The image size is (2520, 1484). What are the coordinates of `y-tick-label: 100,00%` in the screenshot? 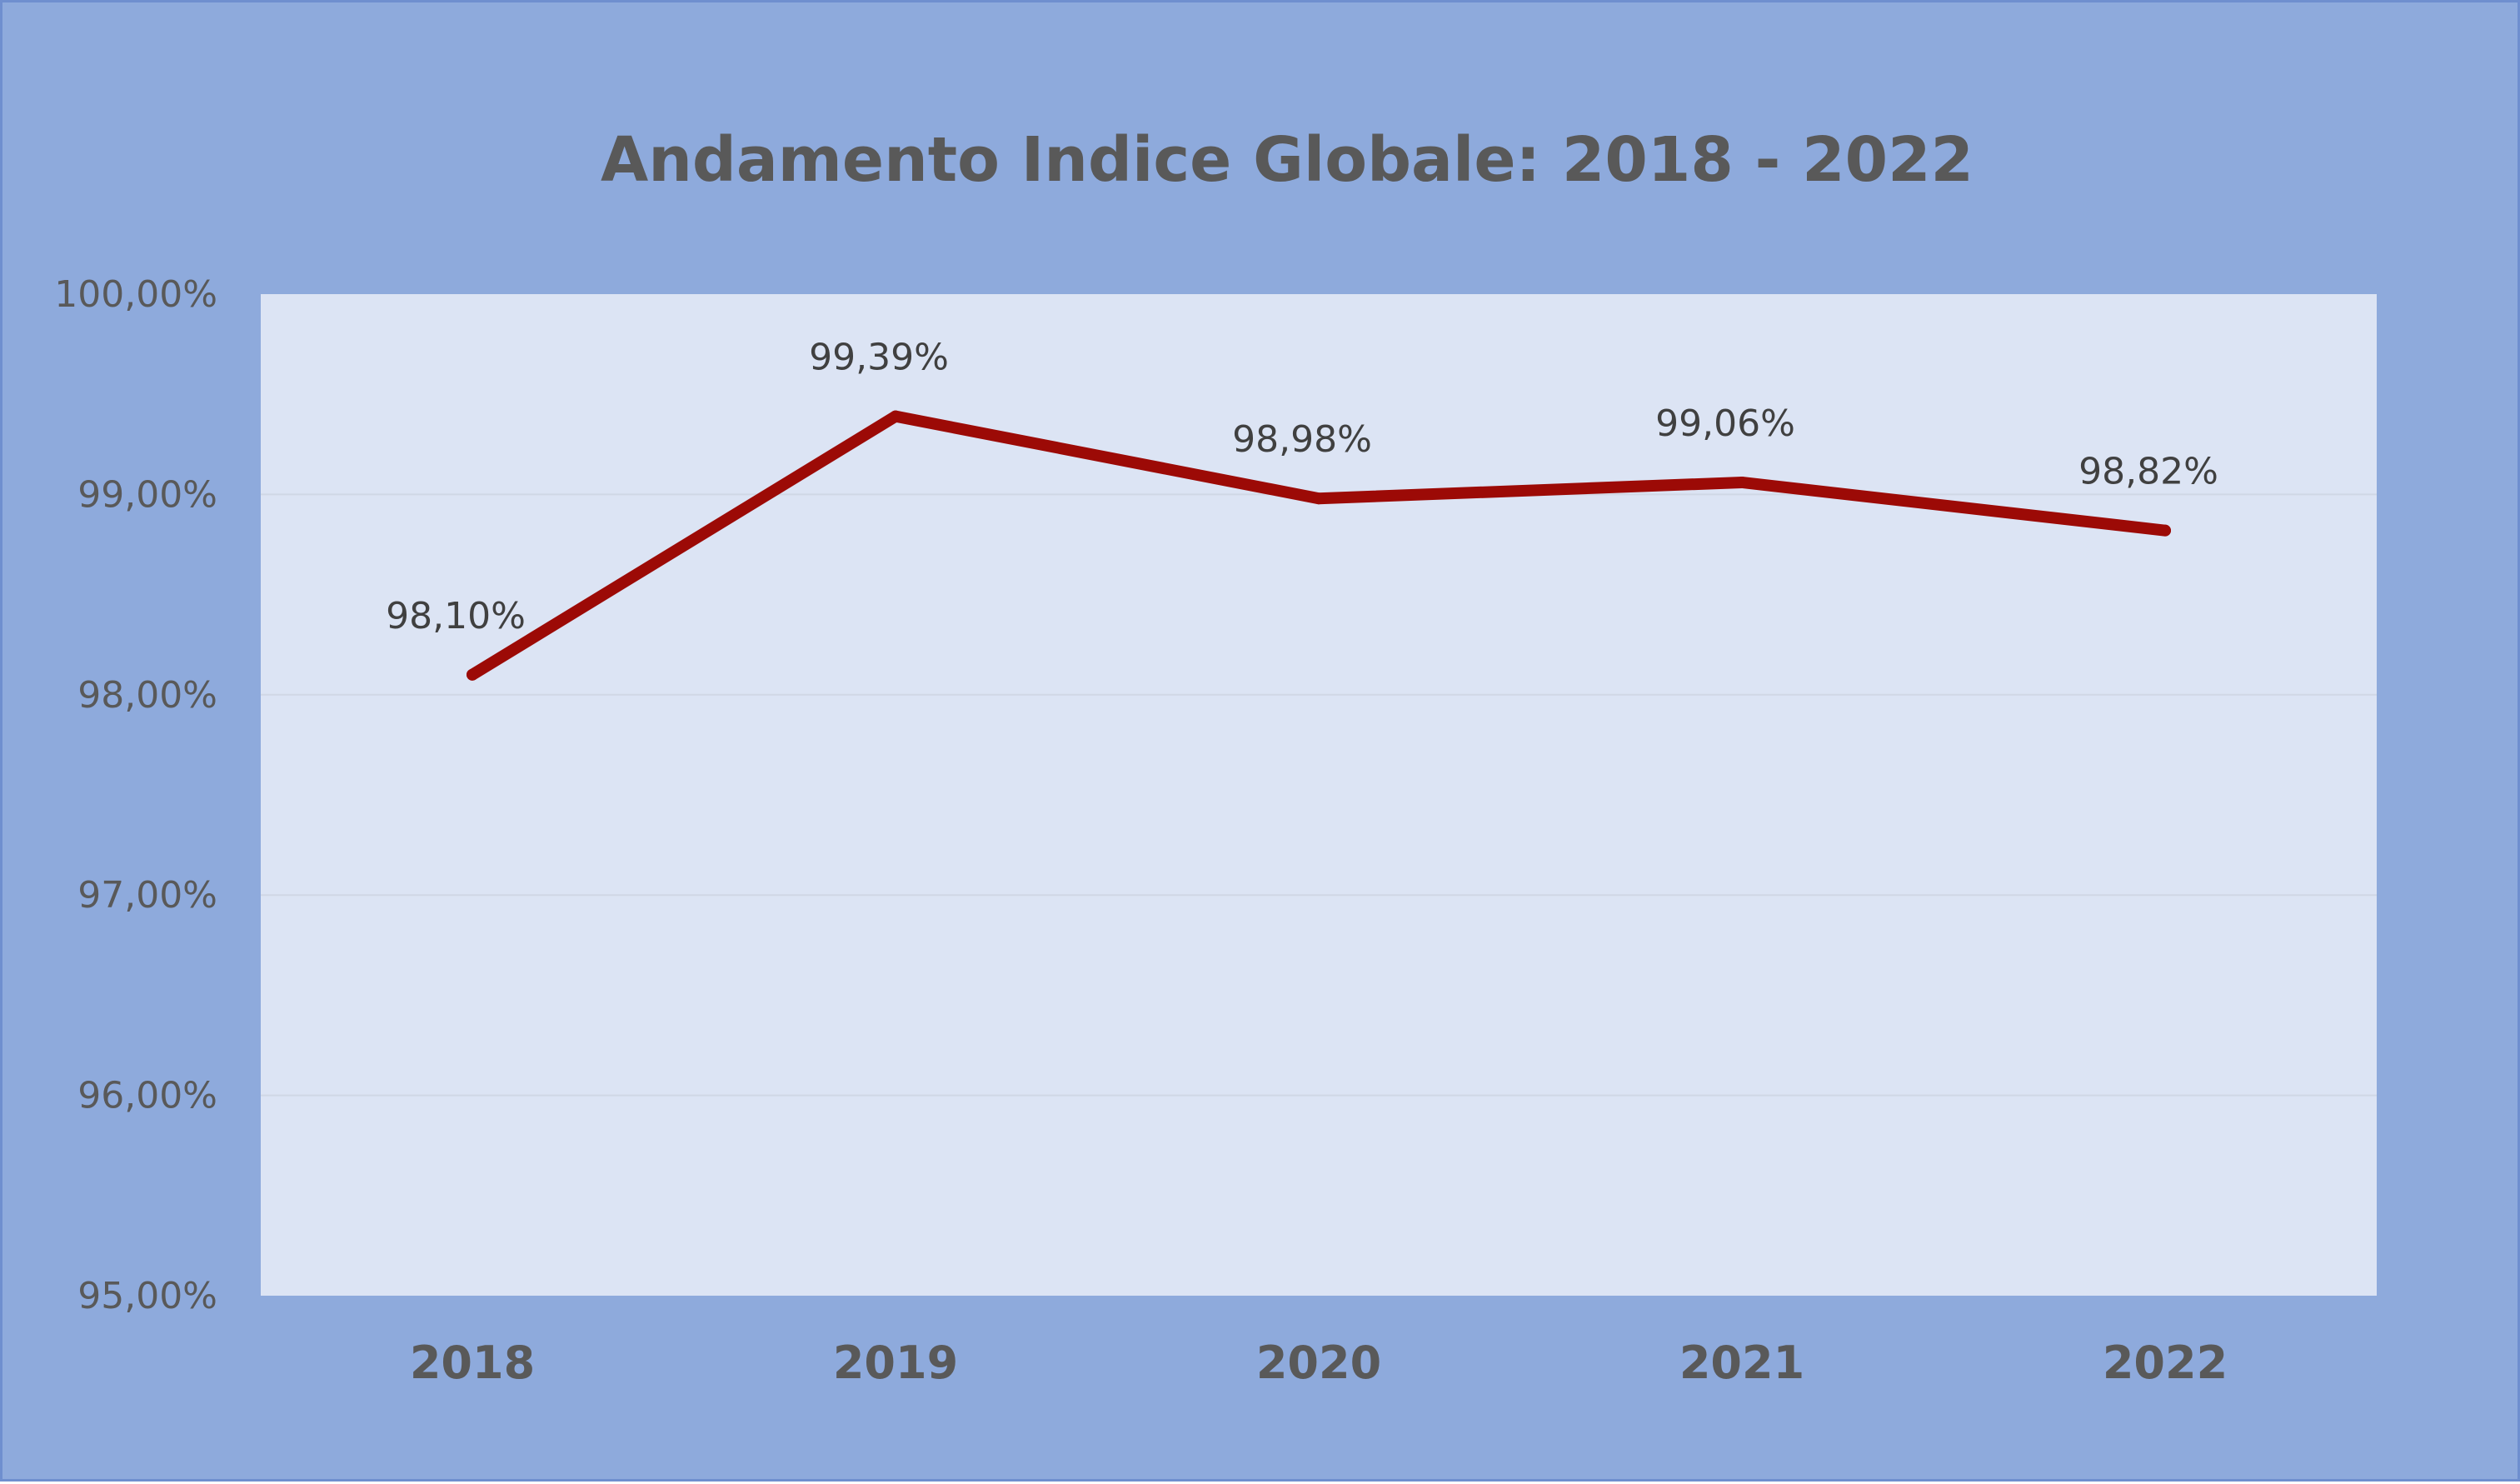 It's located at (135, 294).